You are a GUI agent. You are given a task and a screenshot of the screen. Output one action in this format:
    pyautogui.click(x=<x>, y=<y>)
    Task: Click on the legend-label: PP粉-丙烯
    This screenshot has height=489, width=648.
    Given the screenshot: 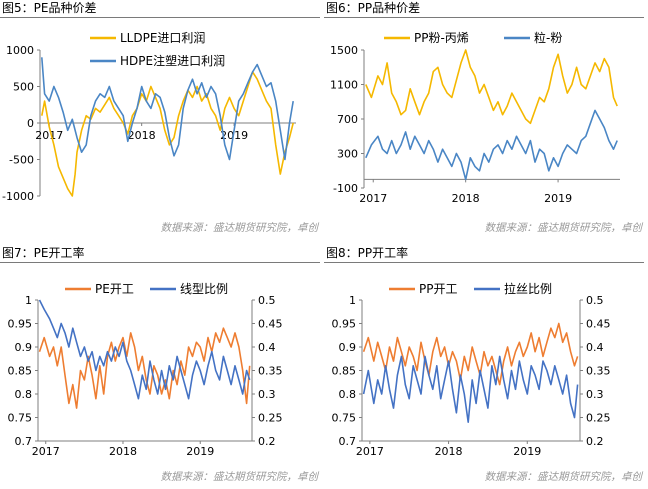 What is the action you would take?
    pyautogui.click(x=441, y=38)
    